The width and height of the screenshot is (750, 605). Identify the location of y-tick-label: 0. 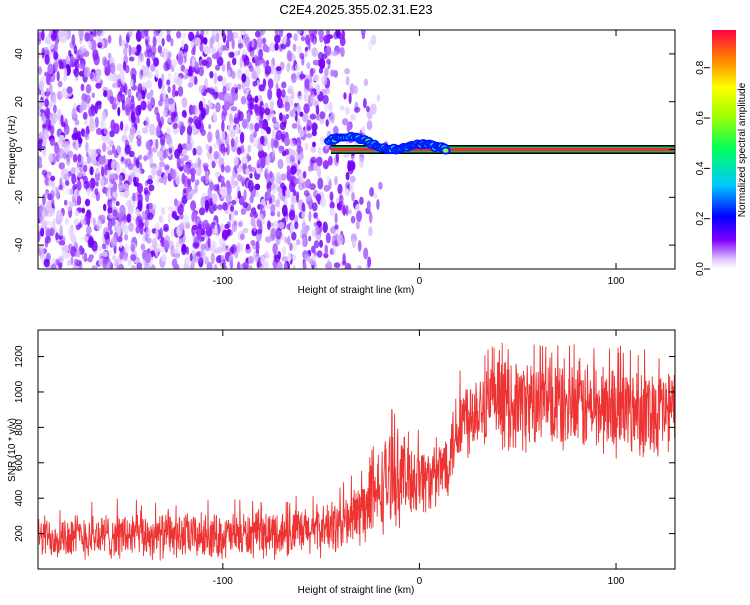
(19, 149).